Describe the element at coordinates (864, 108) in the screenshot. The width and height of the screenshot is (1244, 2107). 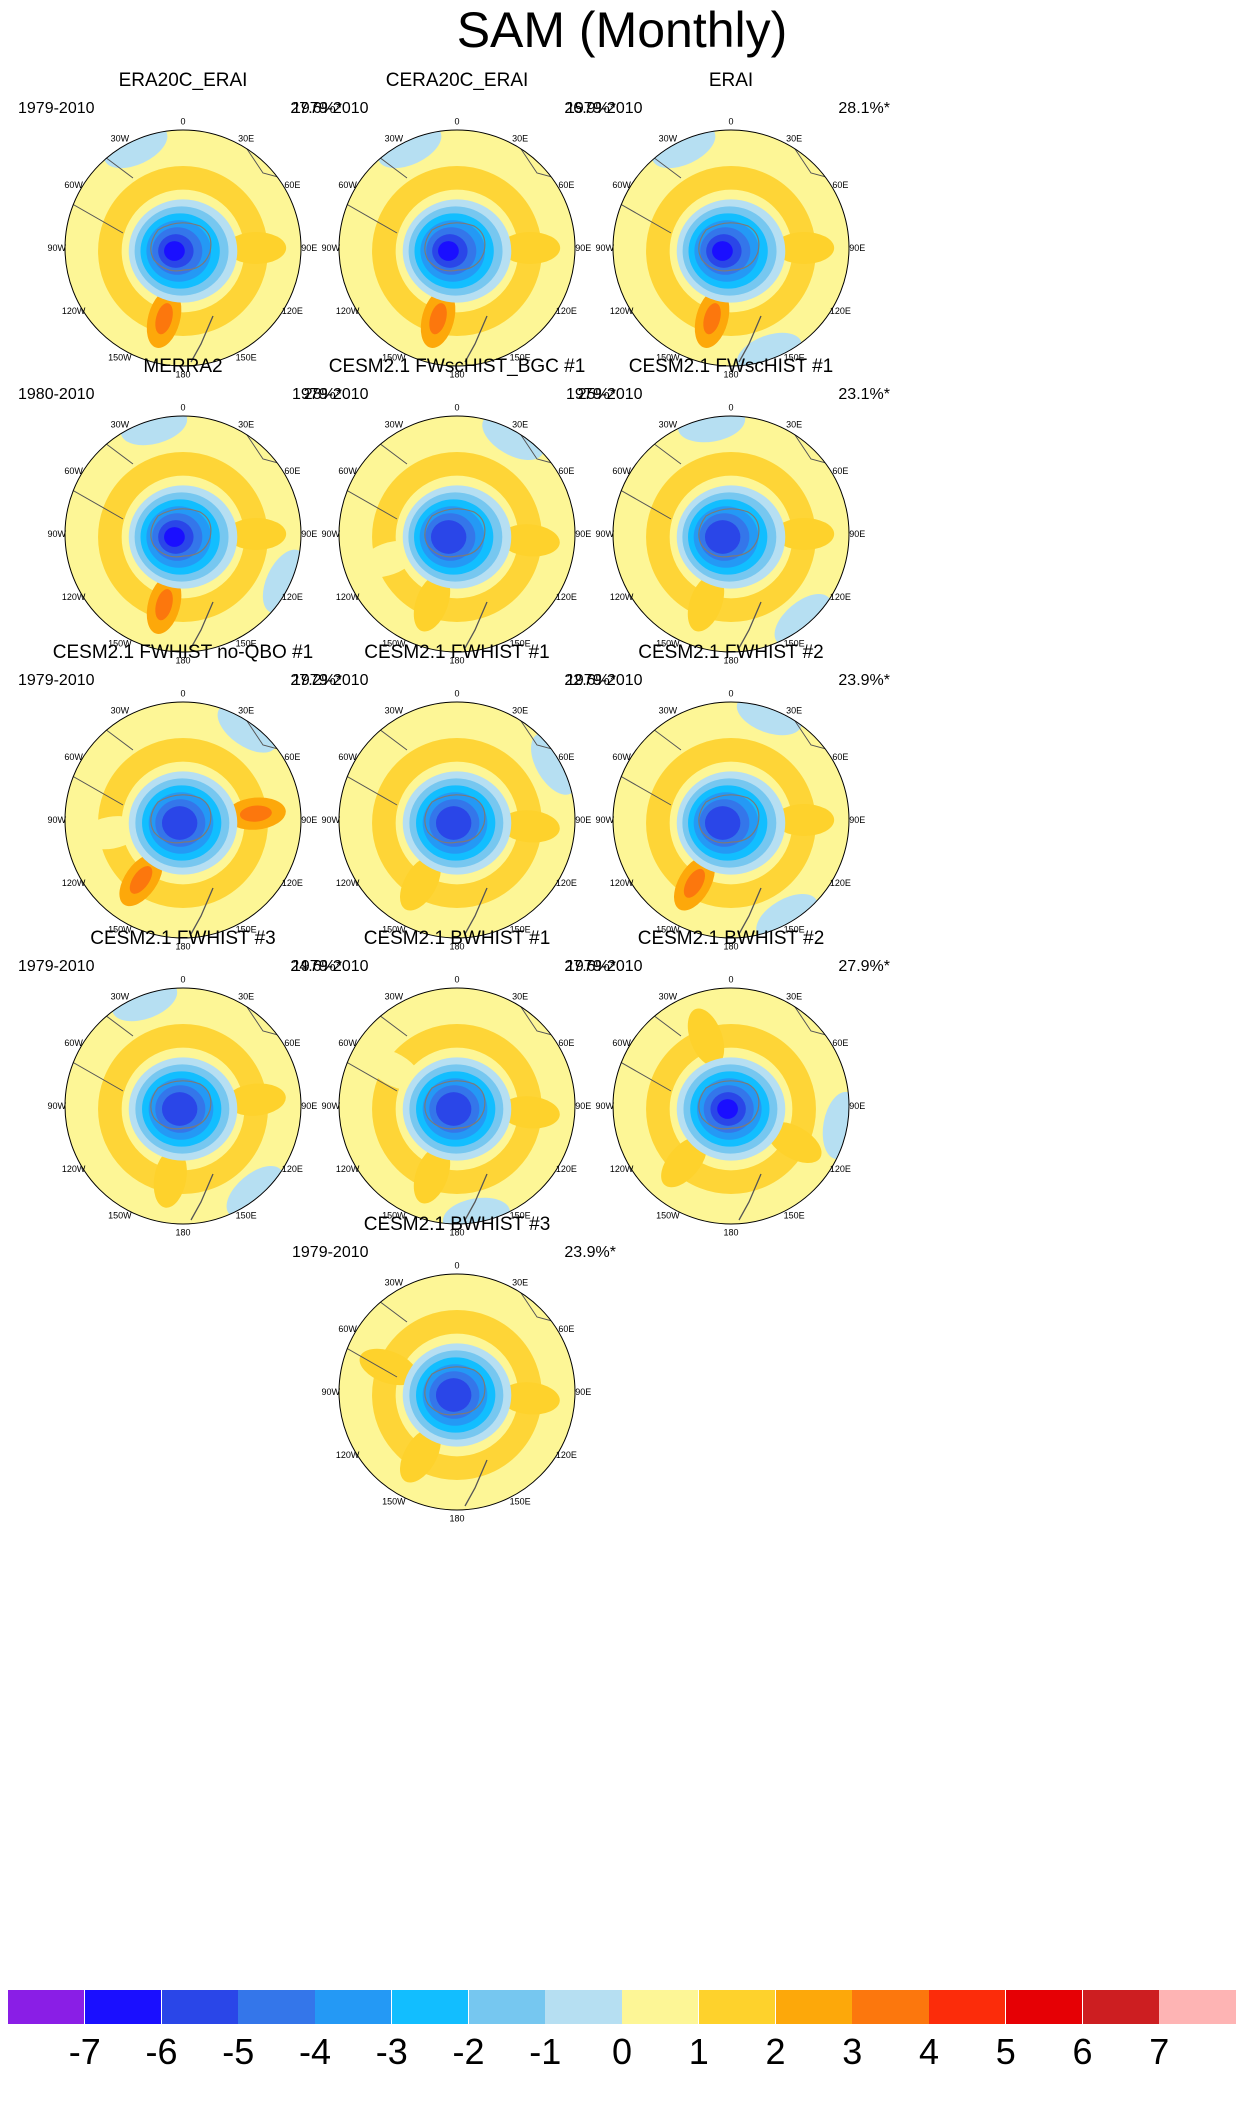
I see `panel-variance: 28.1%*` at that location.